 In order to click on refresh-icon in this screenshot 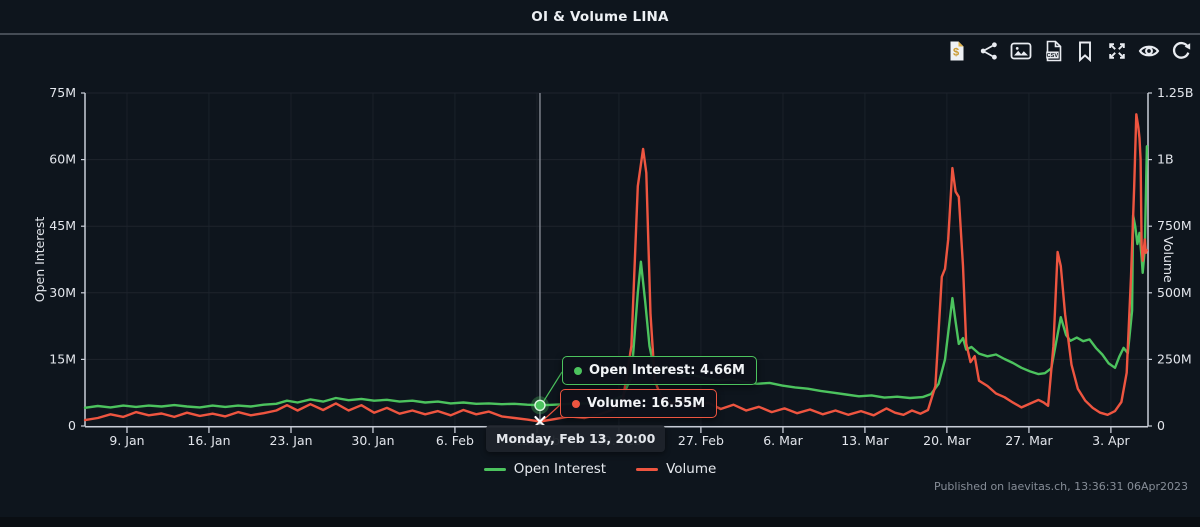, I will do `click(1181, 51)`.